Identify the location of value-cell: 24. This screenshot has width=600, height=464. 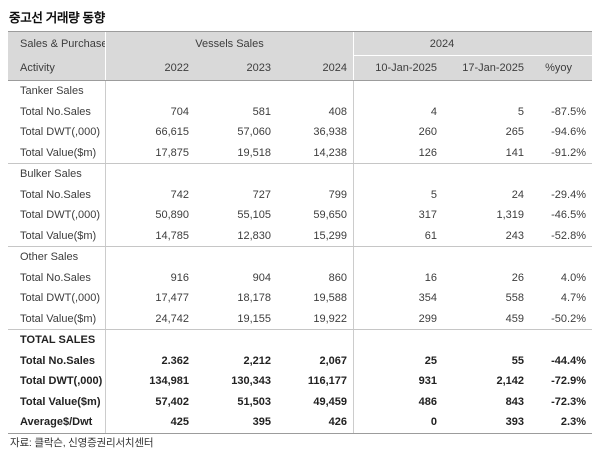
(517, 194).